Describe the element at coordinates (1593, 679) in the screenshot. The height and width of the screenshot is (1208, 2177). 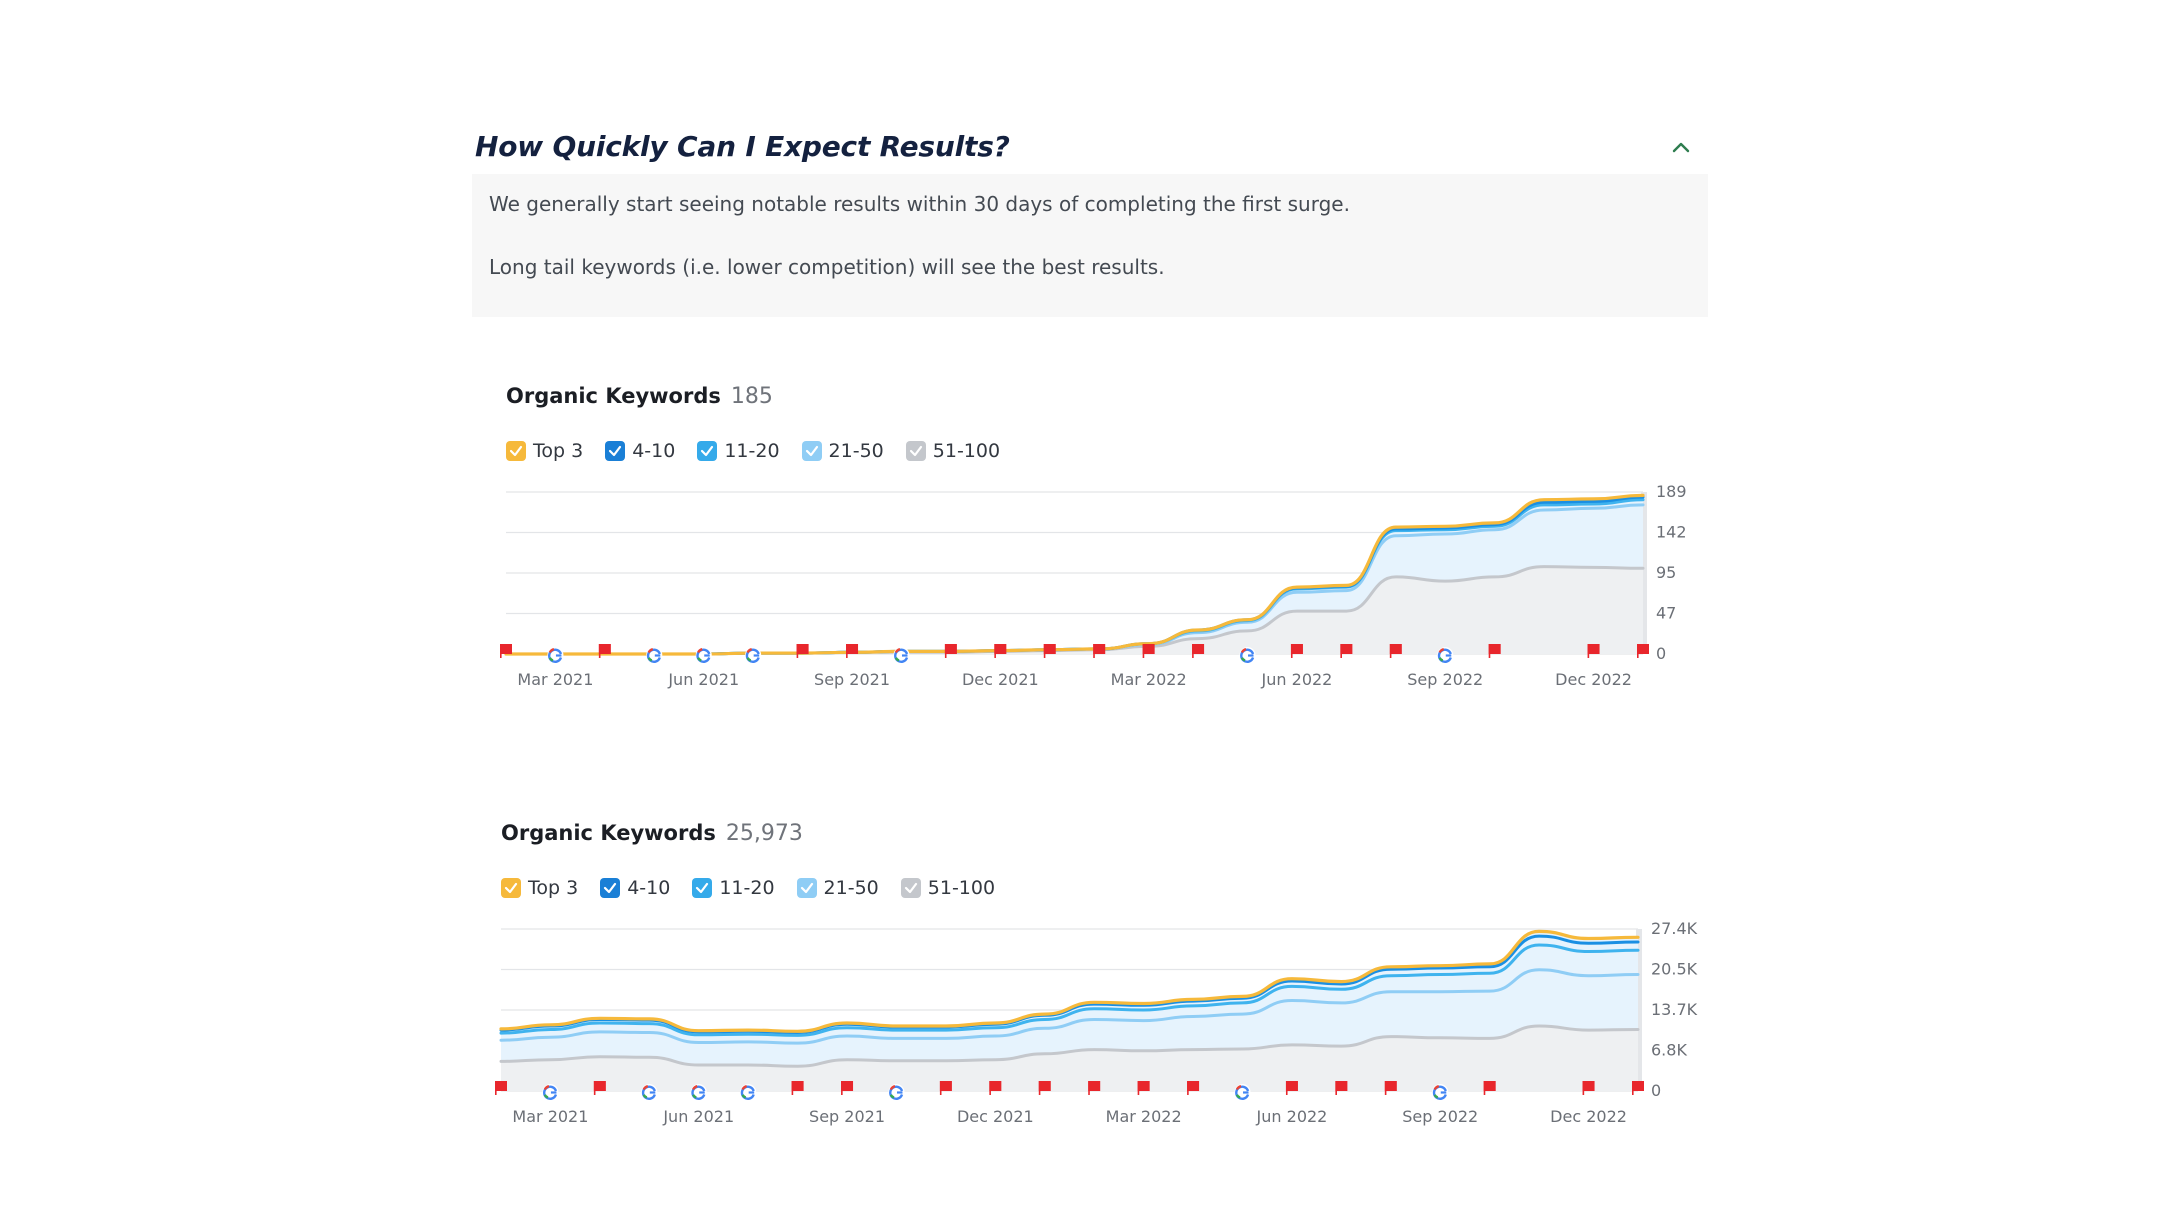
I see `x-tick-label: Dec 2022` at that location.